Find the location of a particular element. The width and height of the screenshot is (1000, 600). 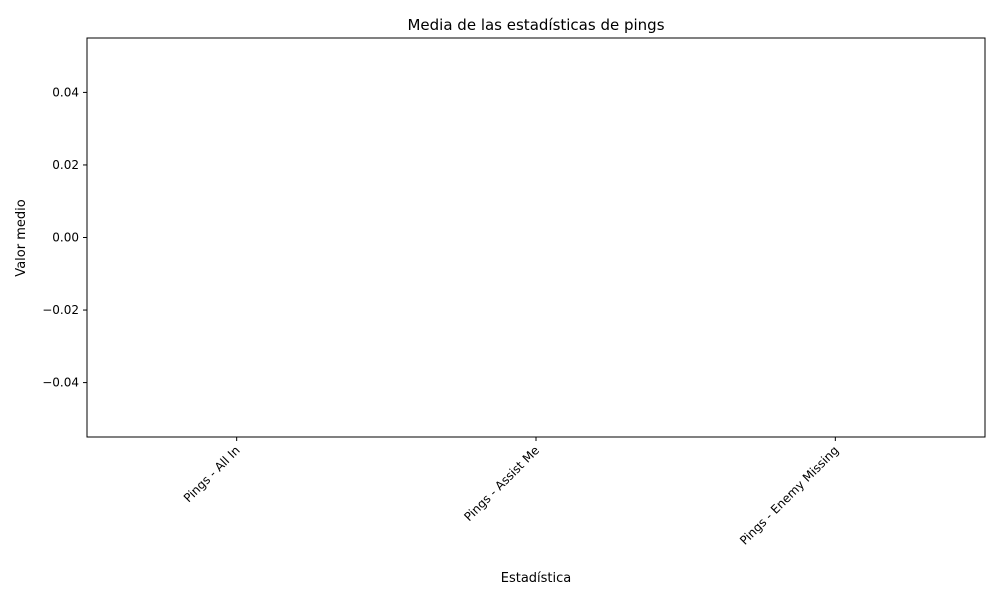

x-tick-label: Pings - Enemy Missing is located at coordinates (789, 495).